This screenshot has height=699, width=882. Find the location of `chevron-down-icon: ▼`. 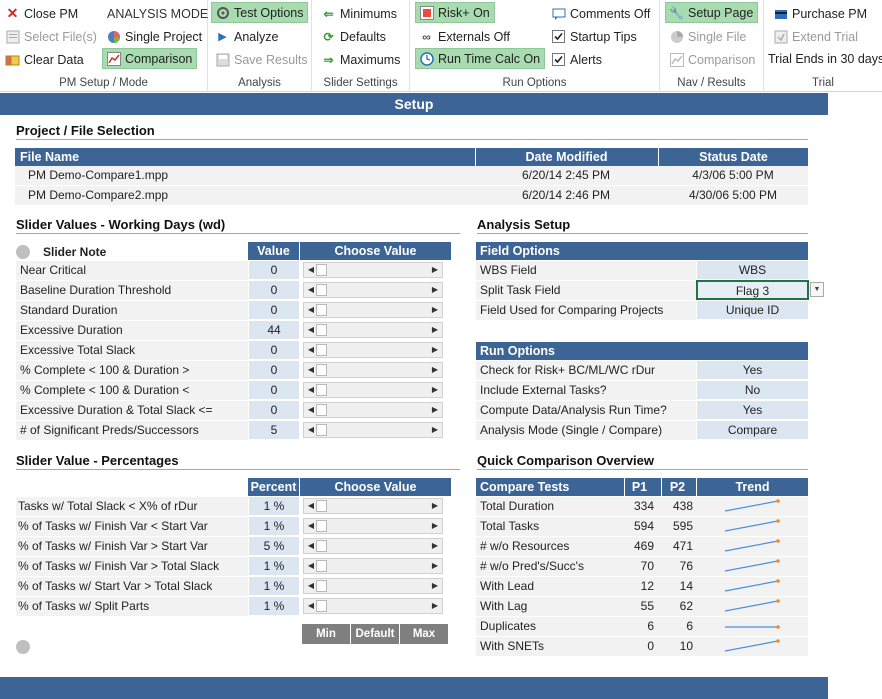

chevron-down-icon: ▼ is located at coordinates (817, 289).